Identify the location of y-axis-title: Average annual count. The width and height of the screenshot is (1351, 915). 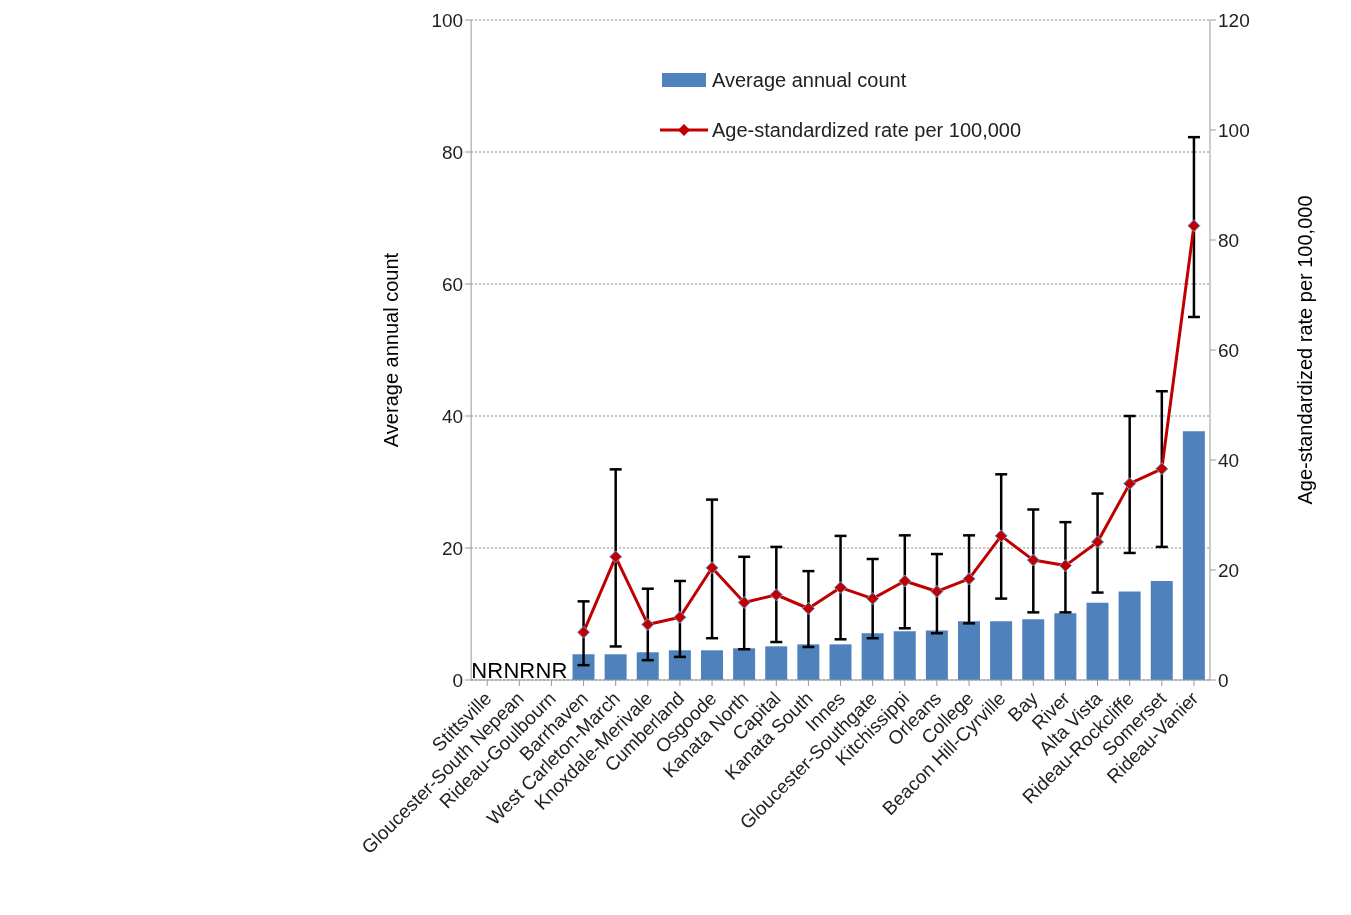
(391, 350).